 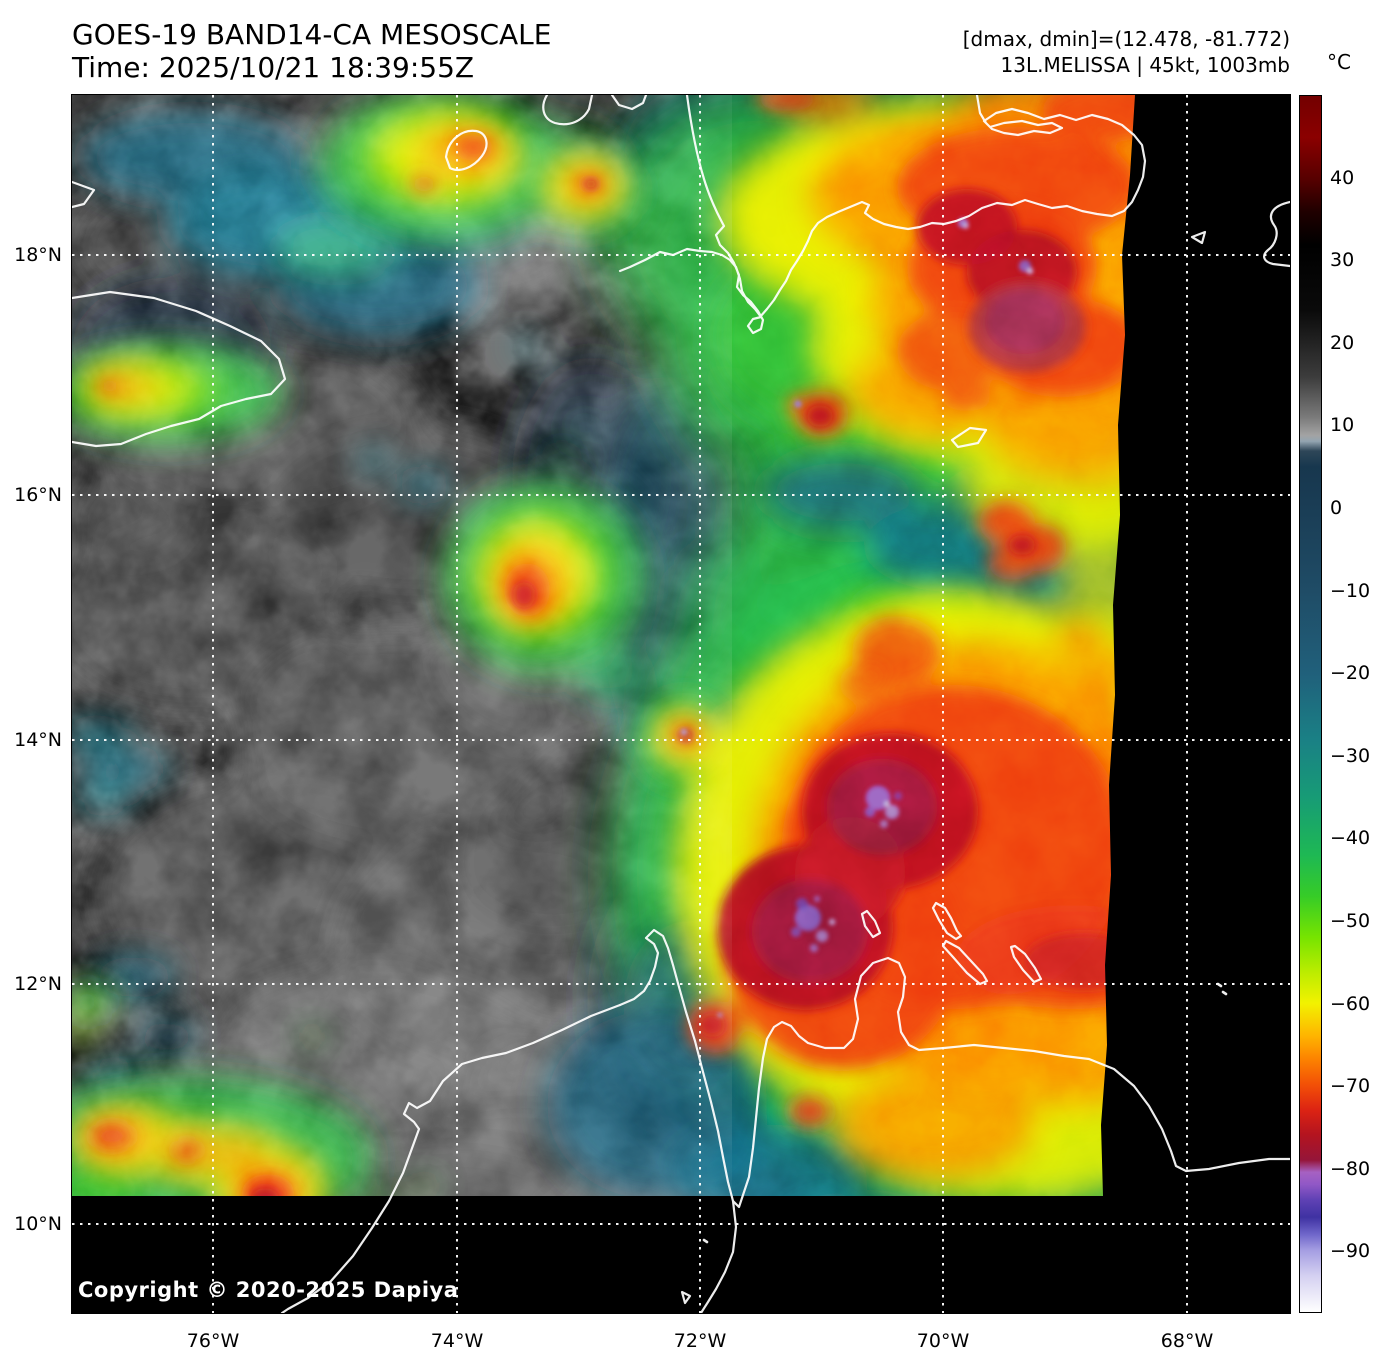 I want to click on colorbar-tick-m50: −50, so click(x=1350, y=921).